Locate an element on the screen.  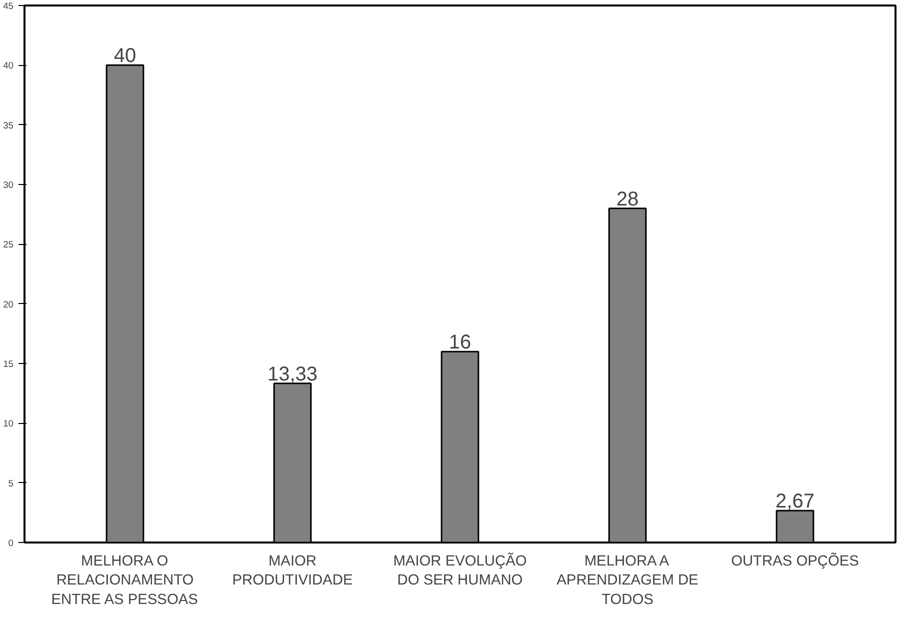
y-tick-label: 5 is located at coordinates (11, 483).